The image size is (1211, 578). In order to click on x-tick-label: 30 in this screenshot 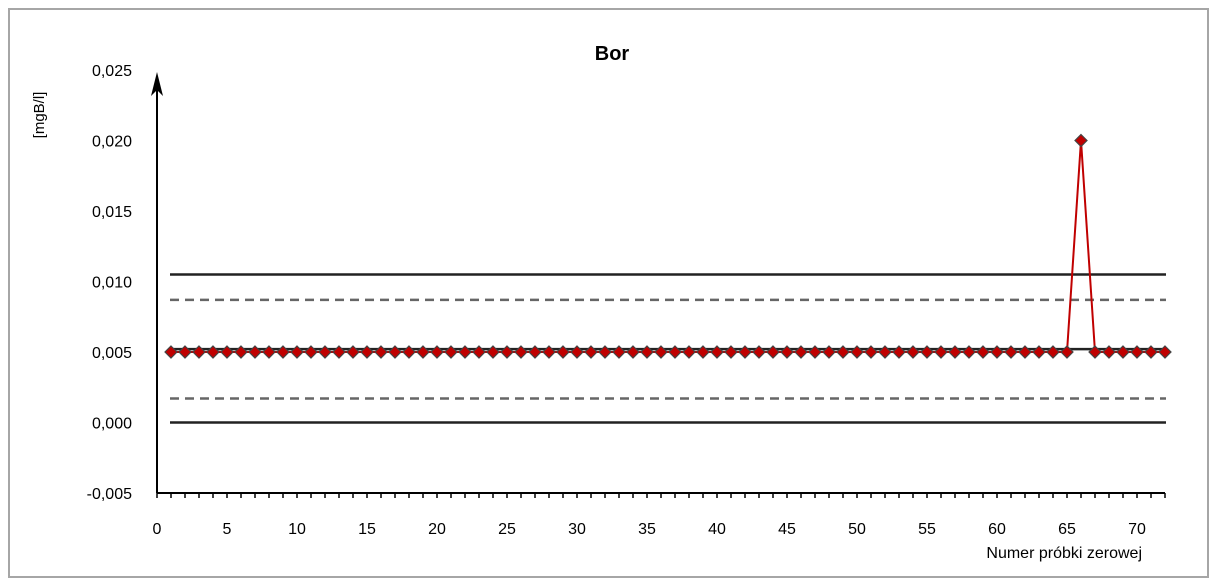, I will do `click(577, 529)`.